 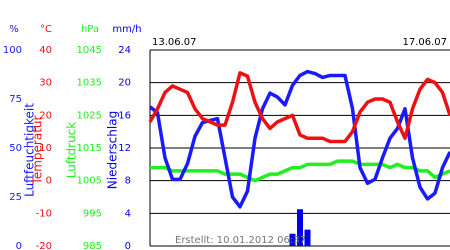 What do you see at coordinates (45, 50) in the screenshot?
I see `y-tick-label: 40` at bounding box center [45, 50].